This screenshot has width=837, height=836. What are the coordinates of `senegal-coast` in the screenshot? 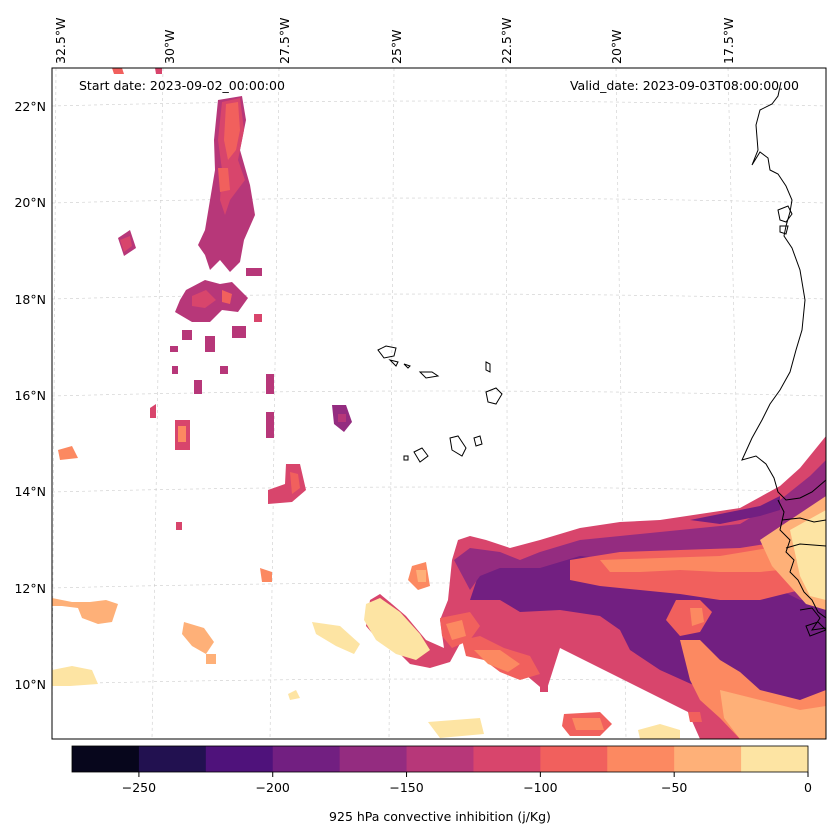 It's located at (801, 559).